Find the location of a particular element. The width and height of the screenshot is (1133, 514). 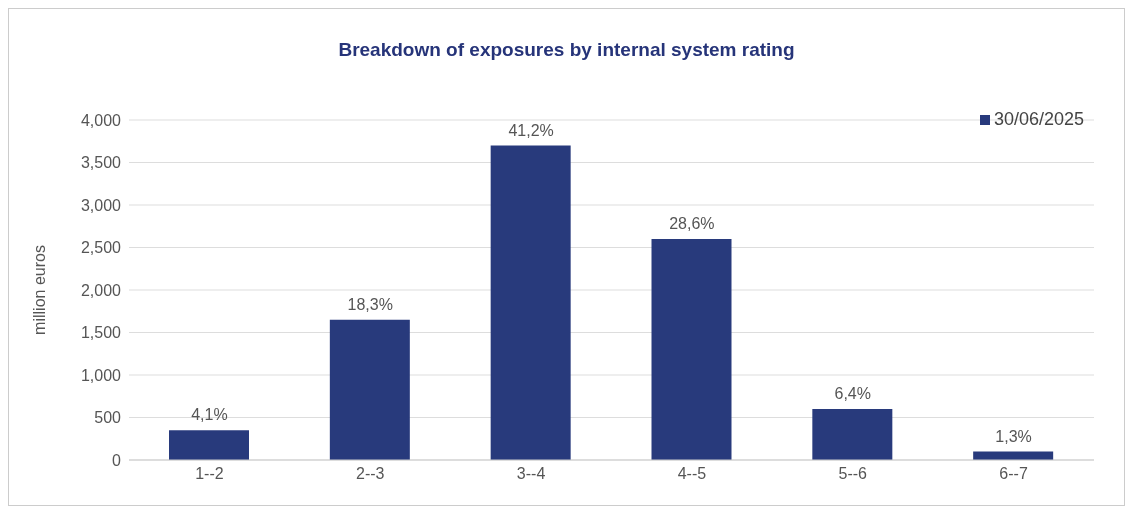

y-axis-title: million euros is located at coordinates (39, 290).